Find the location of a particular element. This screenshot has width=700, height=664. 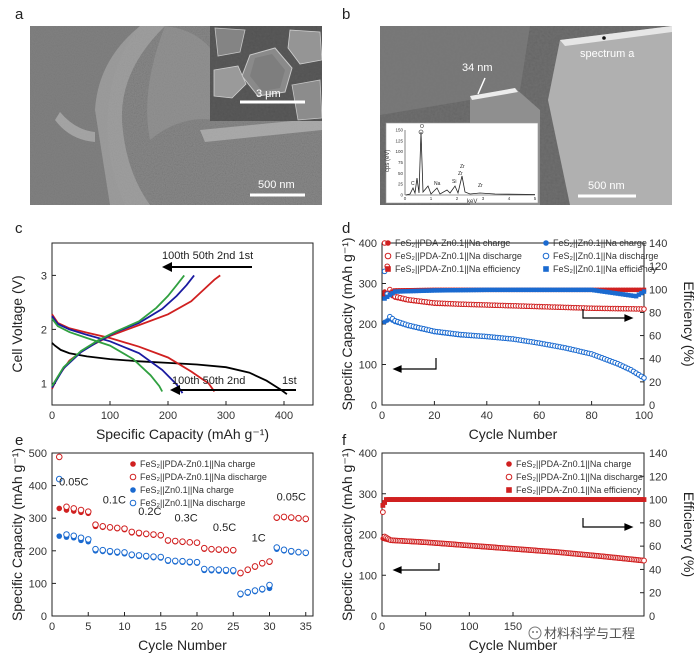

legend-entry: FeS₂||Zn0.1||Na discharge is located at coordinates (600, 256).